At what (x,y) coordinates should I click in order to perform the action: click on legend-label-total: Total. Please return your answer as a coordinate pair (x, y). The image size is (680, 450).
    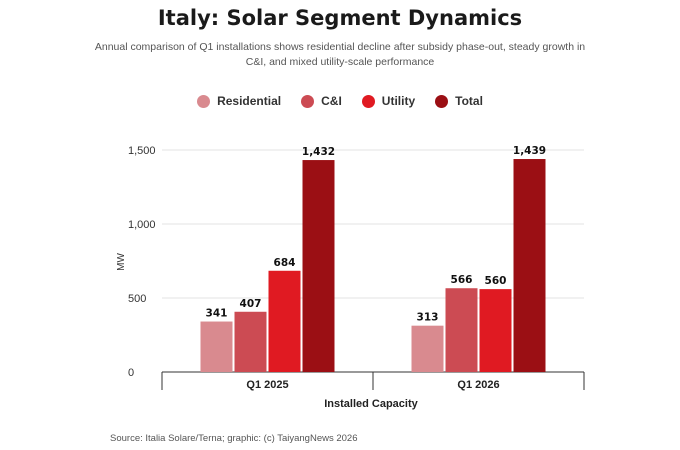
    Looking at the image, I should click on (469, 101).